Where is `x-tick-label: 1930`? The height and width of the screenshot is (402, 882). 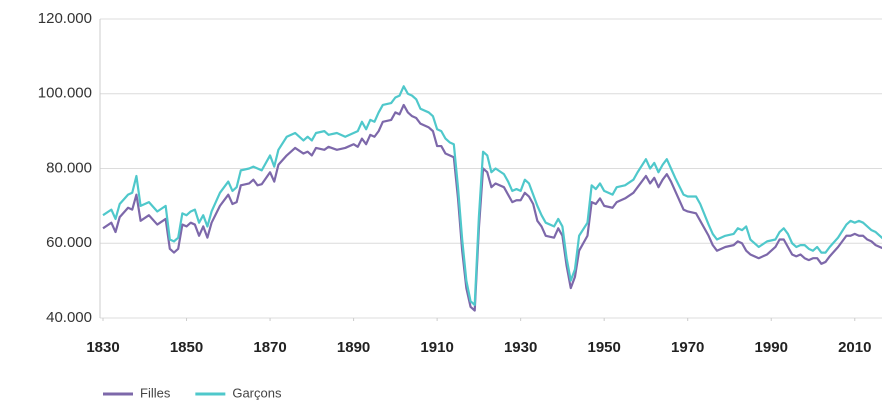
x-tick-label: 1930 is located at coordinates (520, 347).